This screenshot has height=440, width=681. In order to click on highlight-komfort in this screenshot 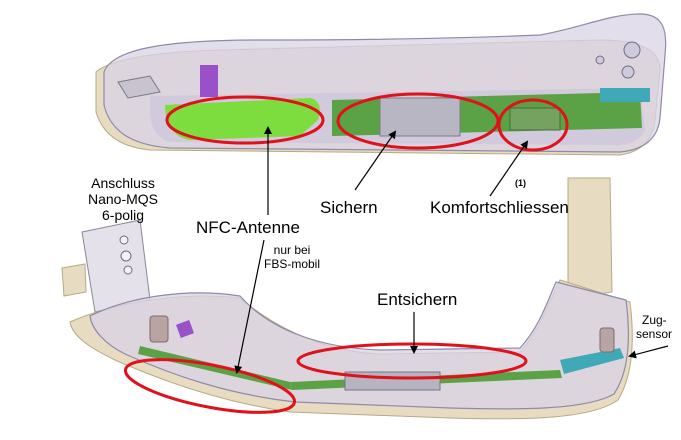, I will do `click(533, 125)`.